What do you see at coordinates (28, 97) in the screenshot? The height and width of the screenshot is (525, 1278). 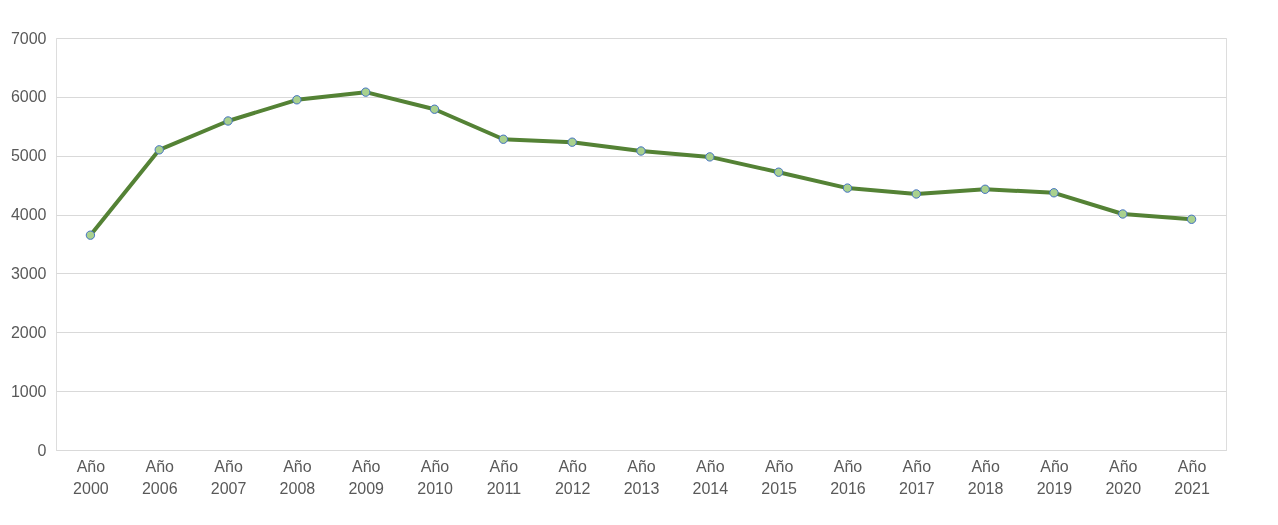 I see `y-tick-label: 6000` at bounding box center [28, 97].